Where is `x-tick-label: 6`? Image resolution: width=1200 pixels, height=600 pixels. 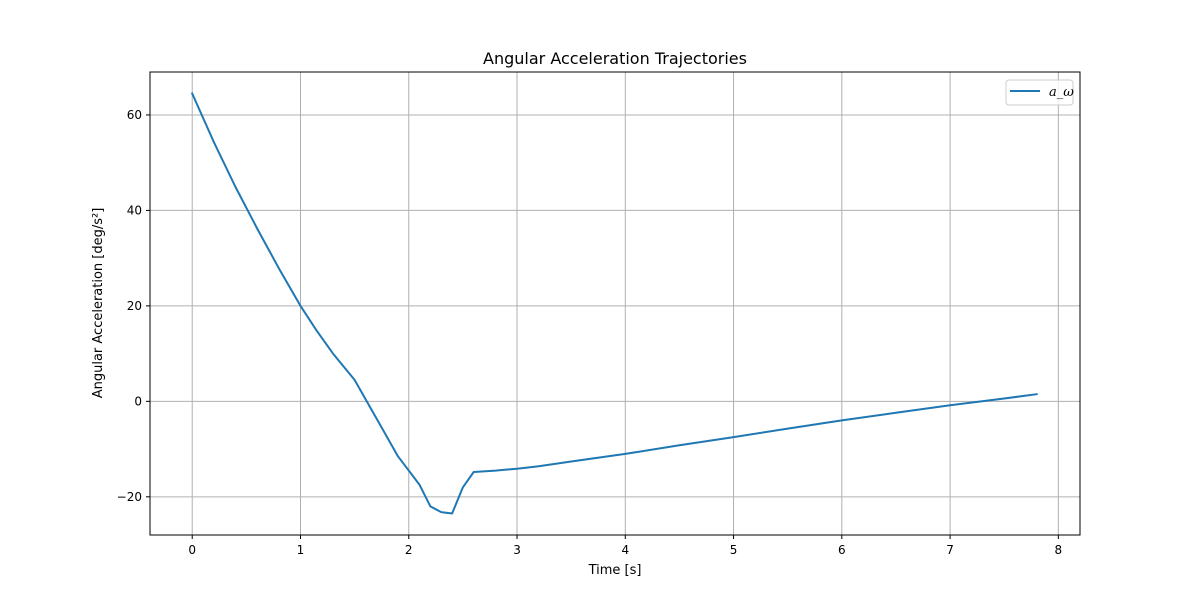 x-tick-label: 6 is located at coordinates (842, 550).